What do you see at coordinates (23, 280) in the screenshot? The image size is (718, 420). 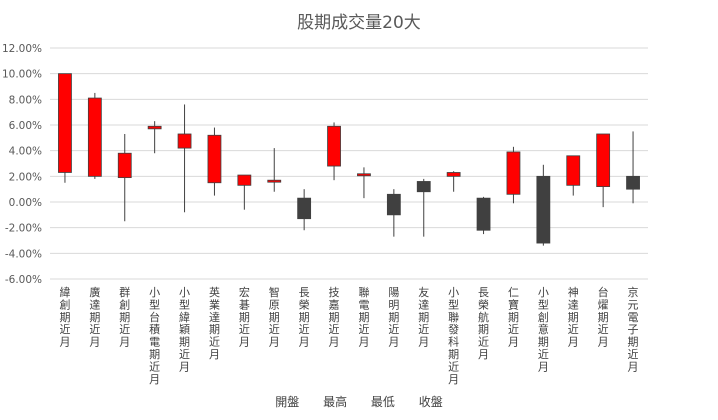 I see `y-tick-label: -6.00%` at bounding box center [23, 280].